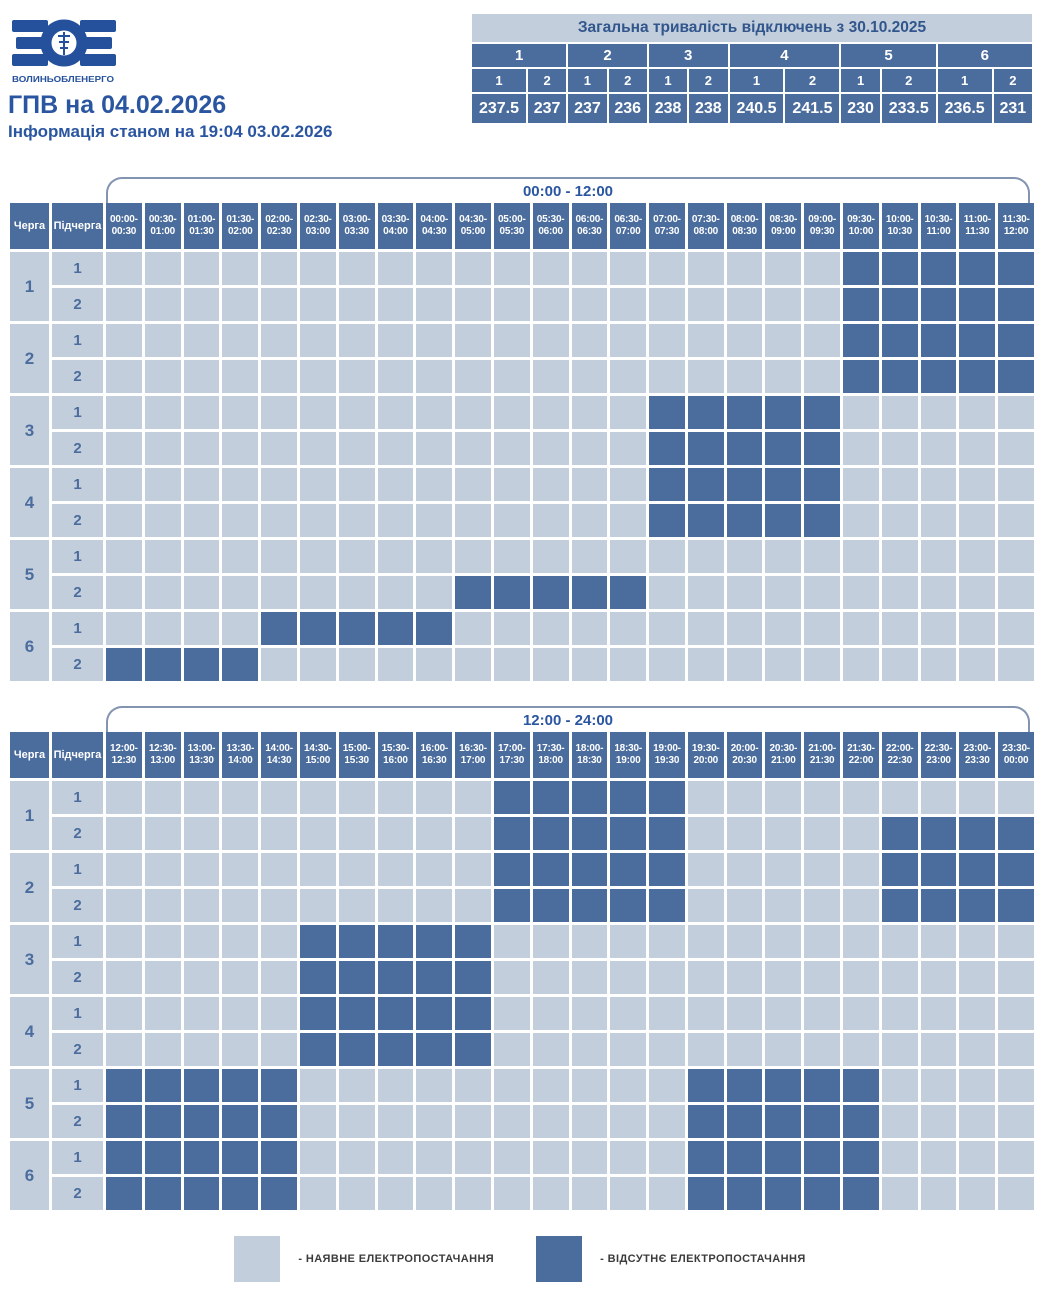 The image size is (1040, 1299). Describe the element at coordinates (240, 748) in the screenshot. I see `time-start: 13:30-` at that location.